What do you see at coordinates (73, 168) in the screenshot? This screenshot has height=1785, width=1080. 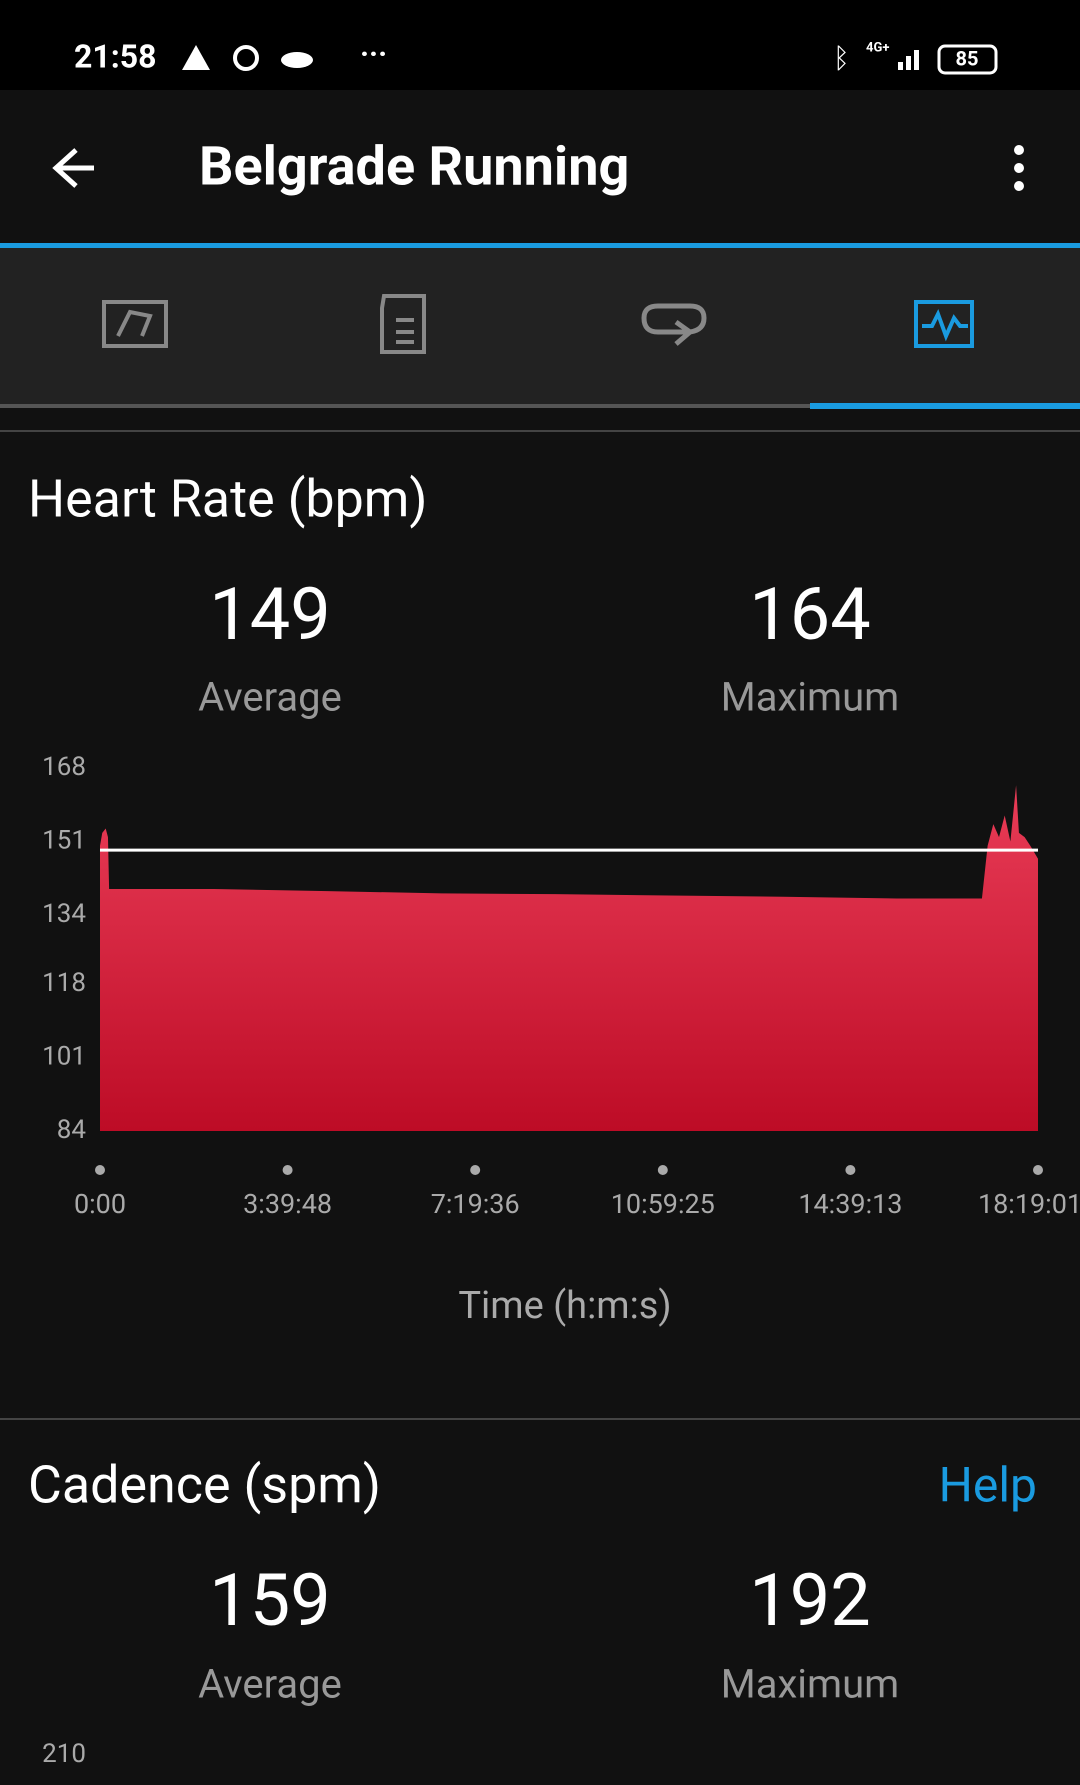 I see `back-button` at bounding box center [73, 168].